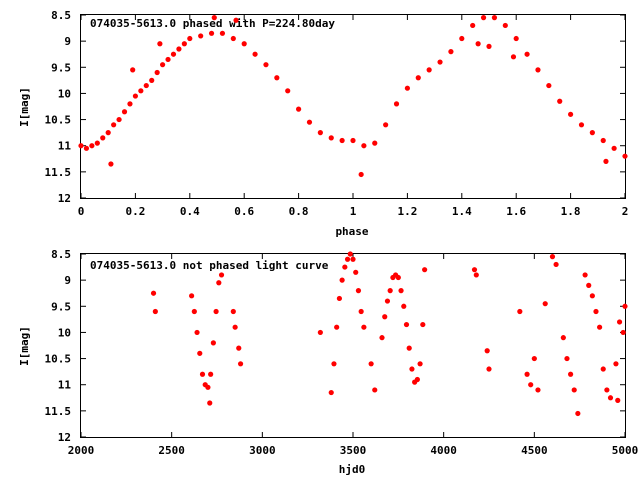 The image size is (640, 480). What do you see at coordinates (351, 231) in the screenshot?
I see `x-axis-label: phase` at bounding box center [351, 231].